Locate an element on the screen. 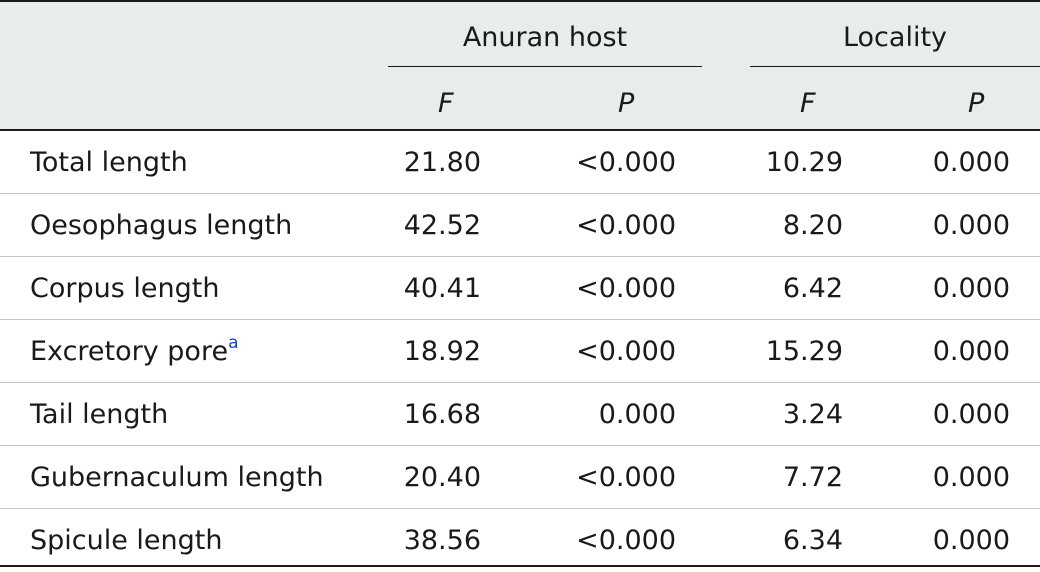 This screenshot has width=1040, height=572. cell-host-f: 21.80 is located at coordinates (442, 162).